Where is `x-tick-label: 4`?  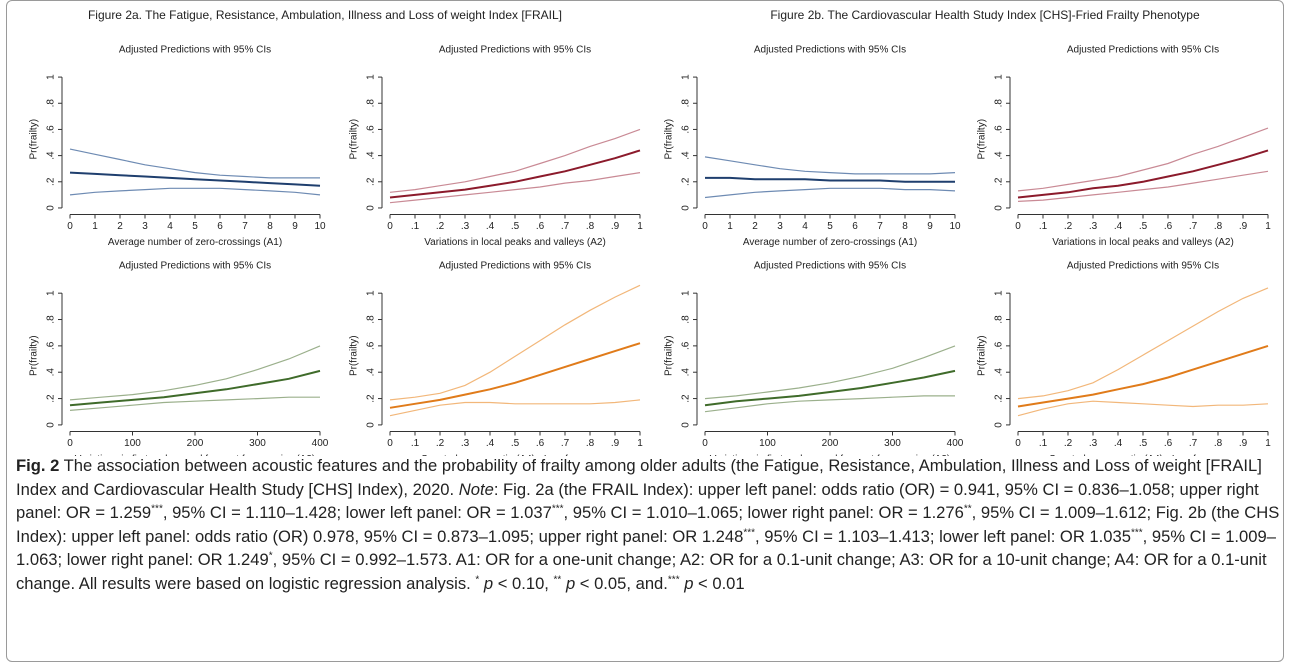
x-tick-label: 4 is located at coordinates (170, 226).